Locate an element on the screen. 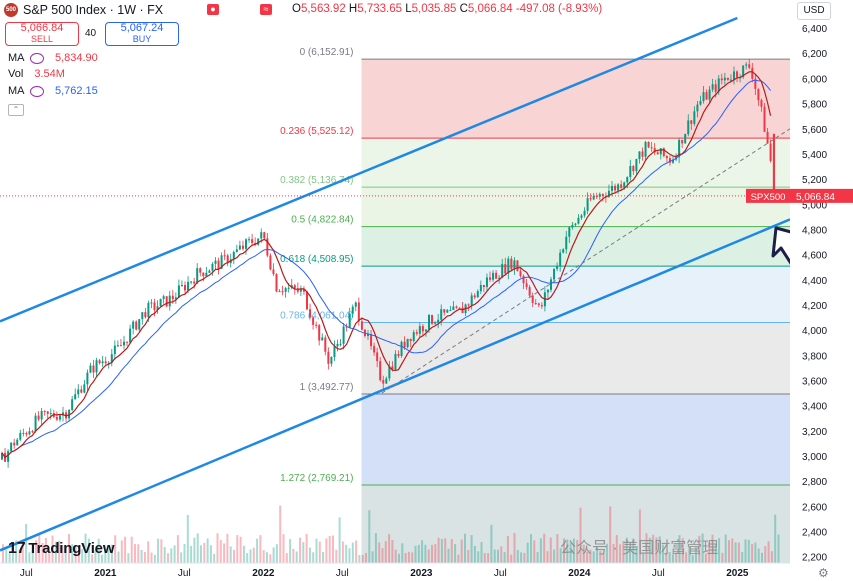  buy-button: 5,067.24 BUY is located at coordinates (142, 34).